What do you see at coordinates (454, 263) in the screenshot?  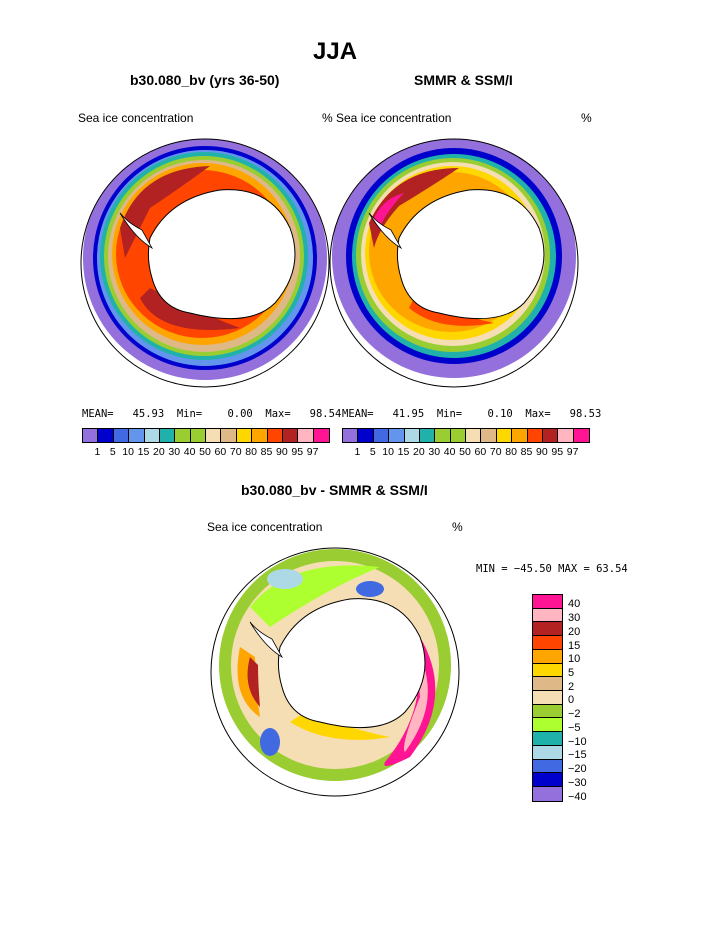 I see `right-polar-map` at bounding box center [454, 263].